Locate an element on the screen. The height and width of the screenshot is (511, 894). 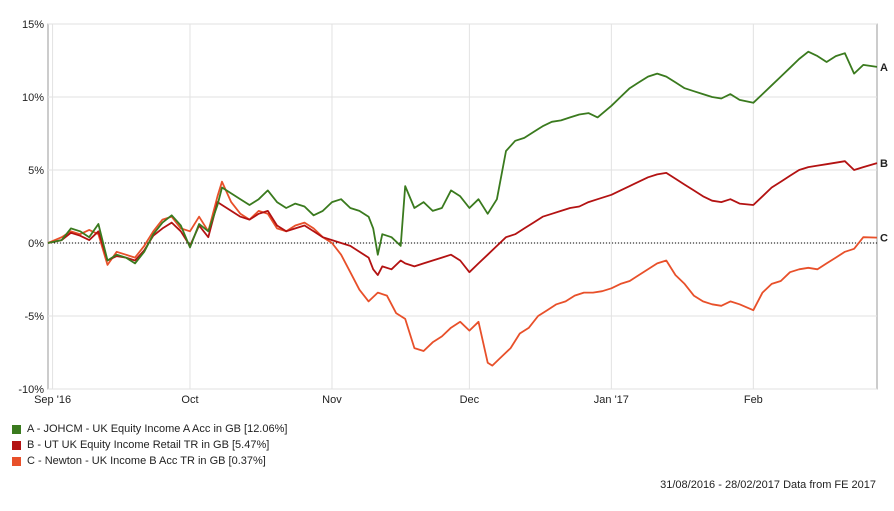
x-tick-label: Oct is located at coordinates (189, 400).